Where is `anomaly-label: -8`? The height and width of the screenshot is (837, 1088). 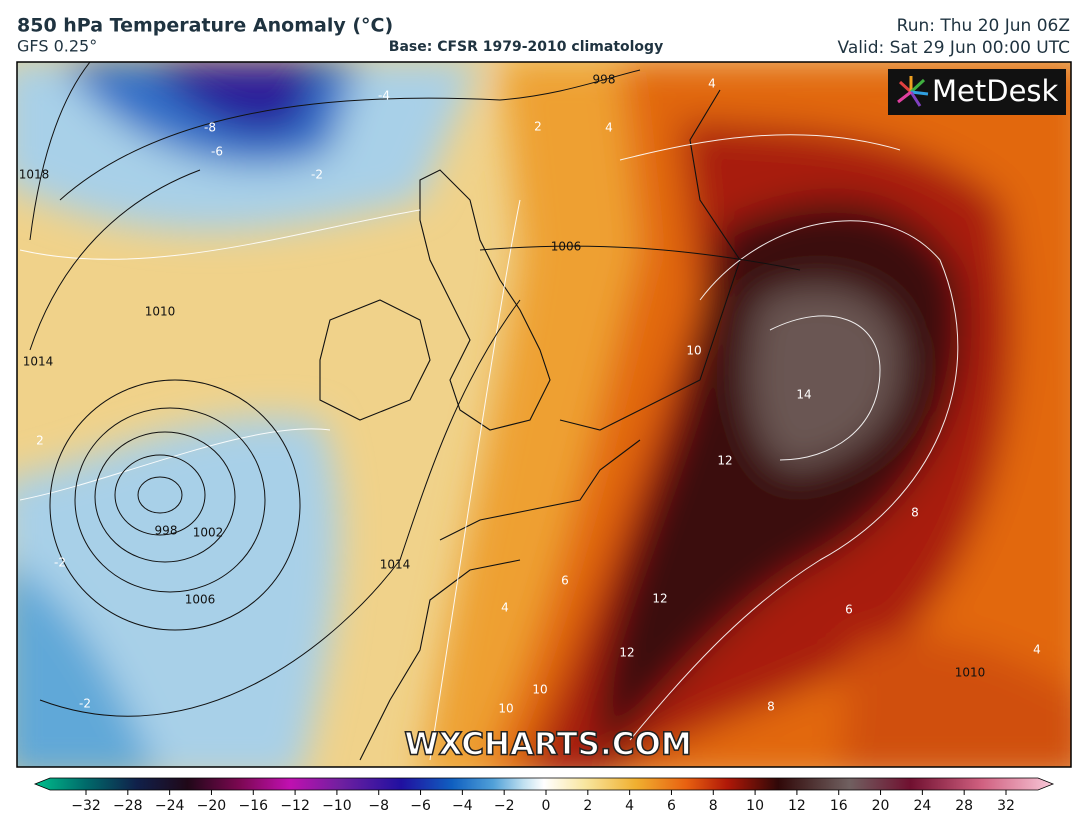
anomaly-label: -8 is located at coordinates (210, 128).